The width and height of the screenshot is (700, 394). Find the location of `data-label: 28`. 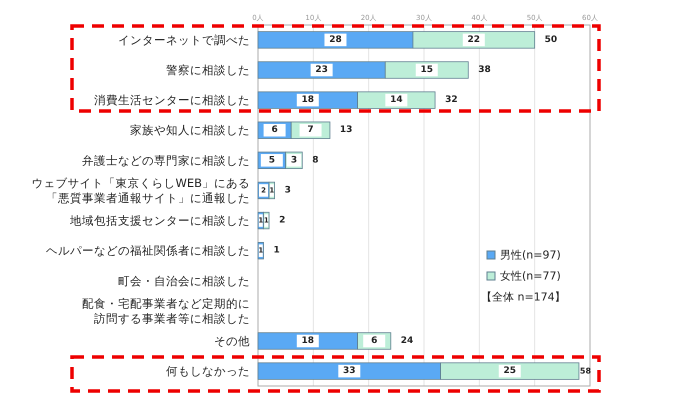

data-label: 28 is located at coordinates (335, 39).